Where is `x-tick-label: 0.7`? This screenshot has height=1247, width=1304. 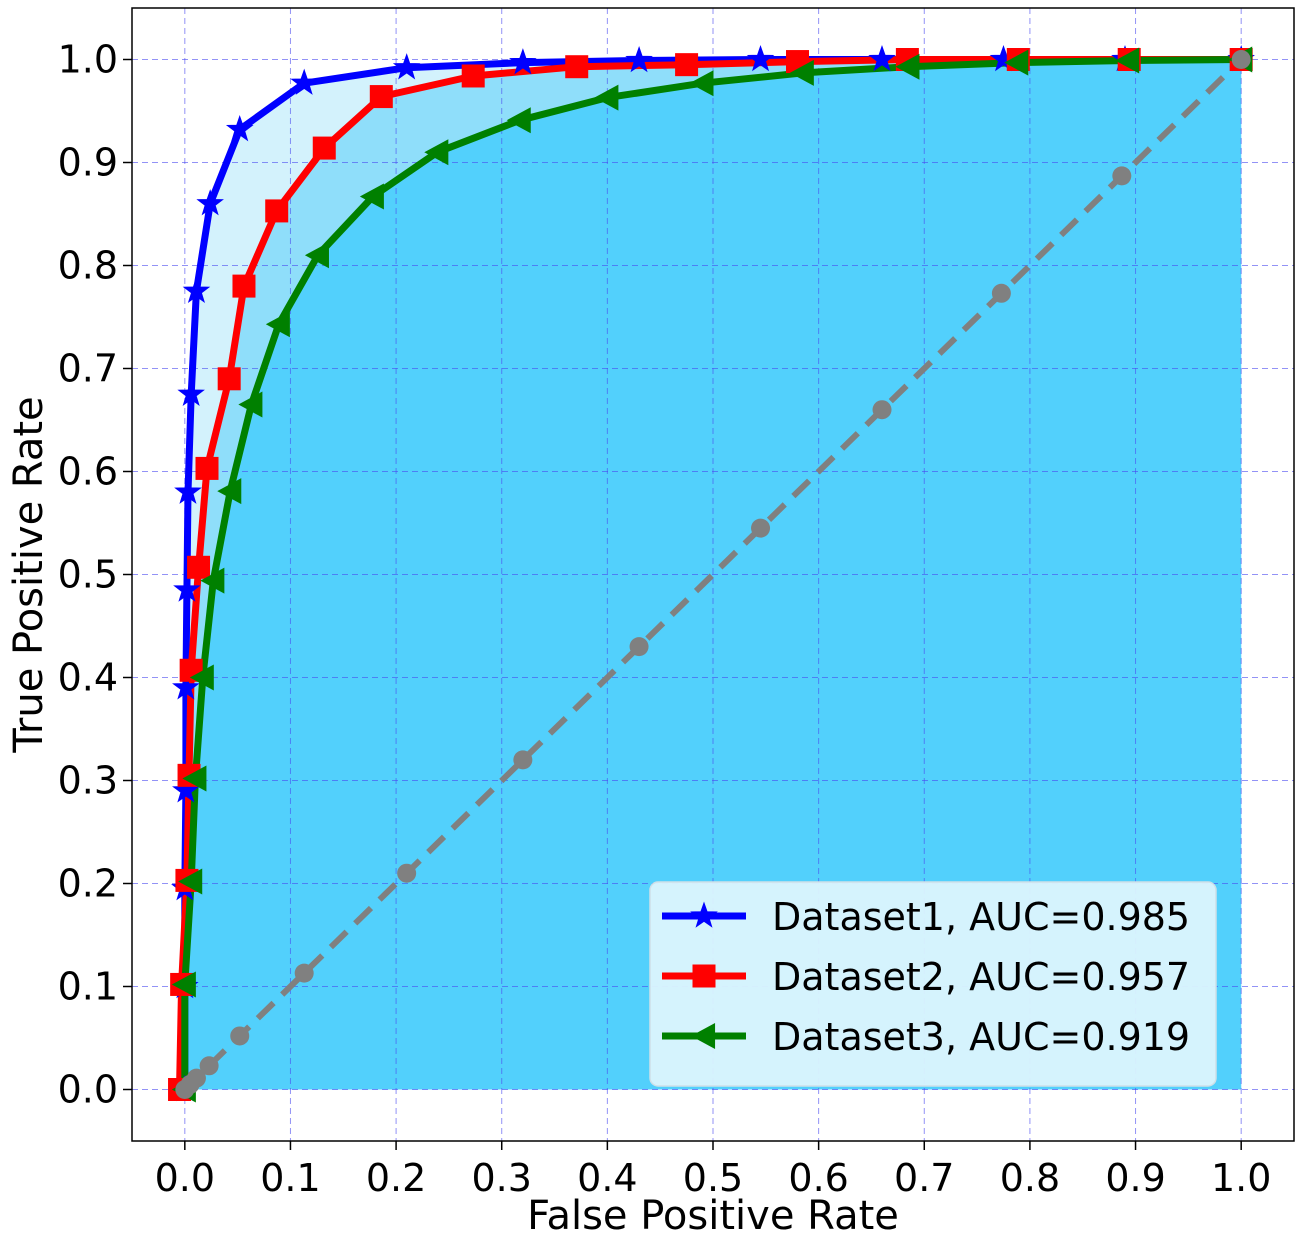
x-tick-label: 0.7 is located at coordinates (924, 1178).